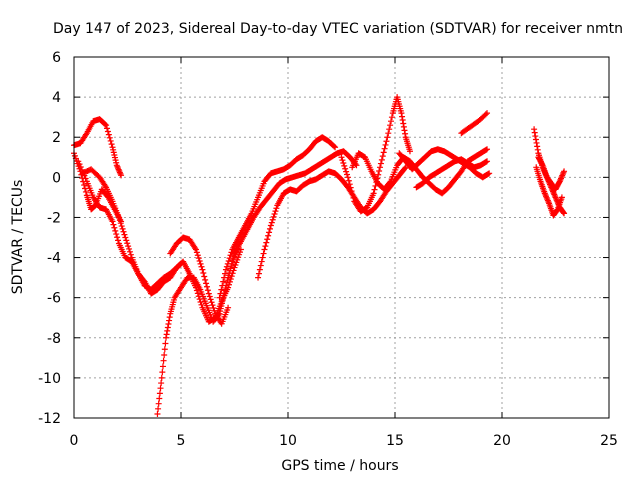  What do you see at coordinates (18, 237) in the screenshot?
I see `y-axis-label: SDTVAR / TECUs` at bounding box center [18, 237].